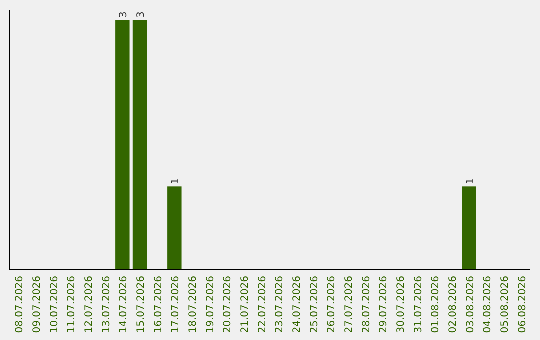  Describe the element at coordinates (228, 305) in the screenshot. I see `x-tick-label: 20.07.2026` at that location.